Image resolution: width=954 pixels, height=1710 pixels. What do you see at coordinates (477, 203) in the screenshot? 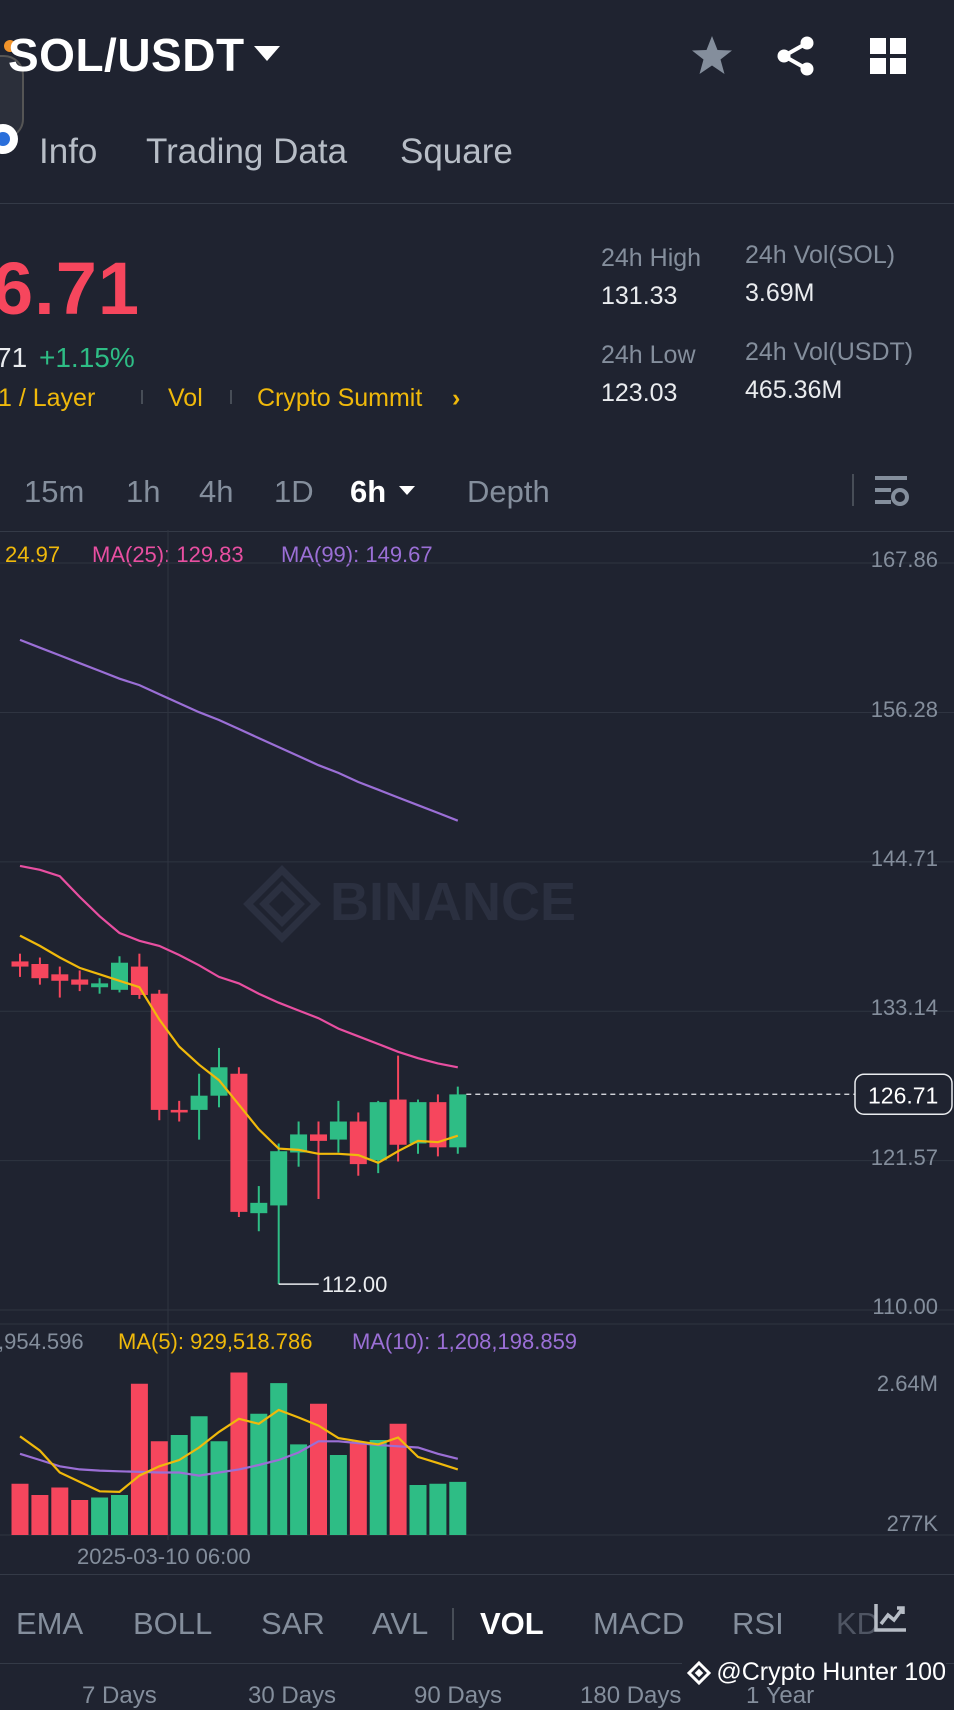
I see `tabs-divider` at bounding box center [477, 203].